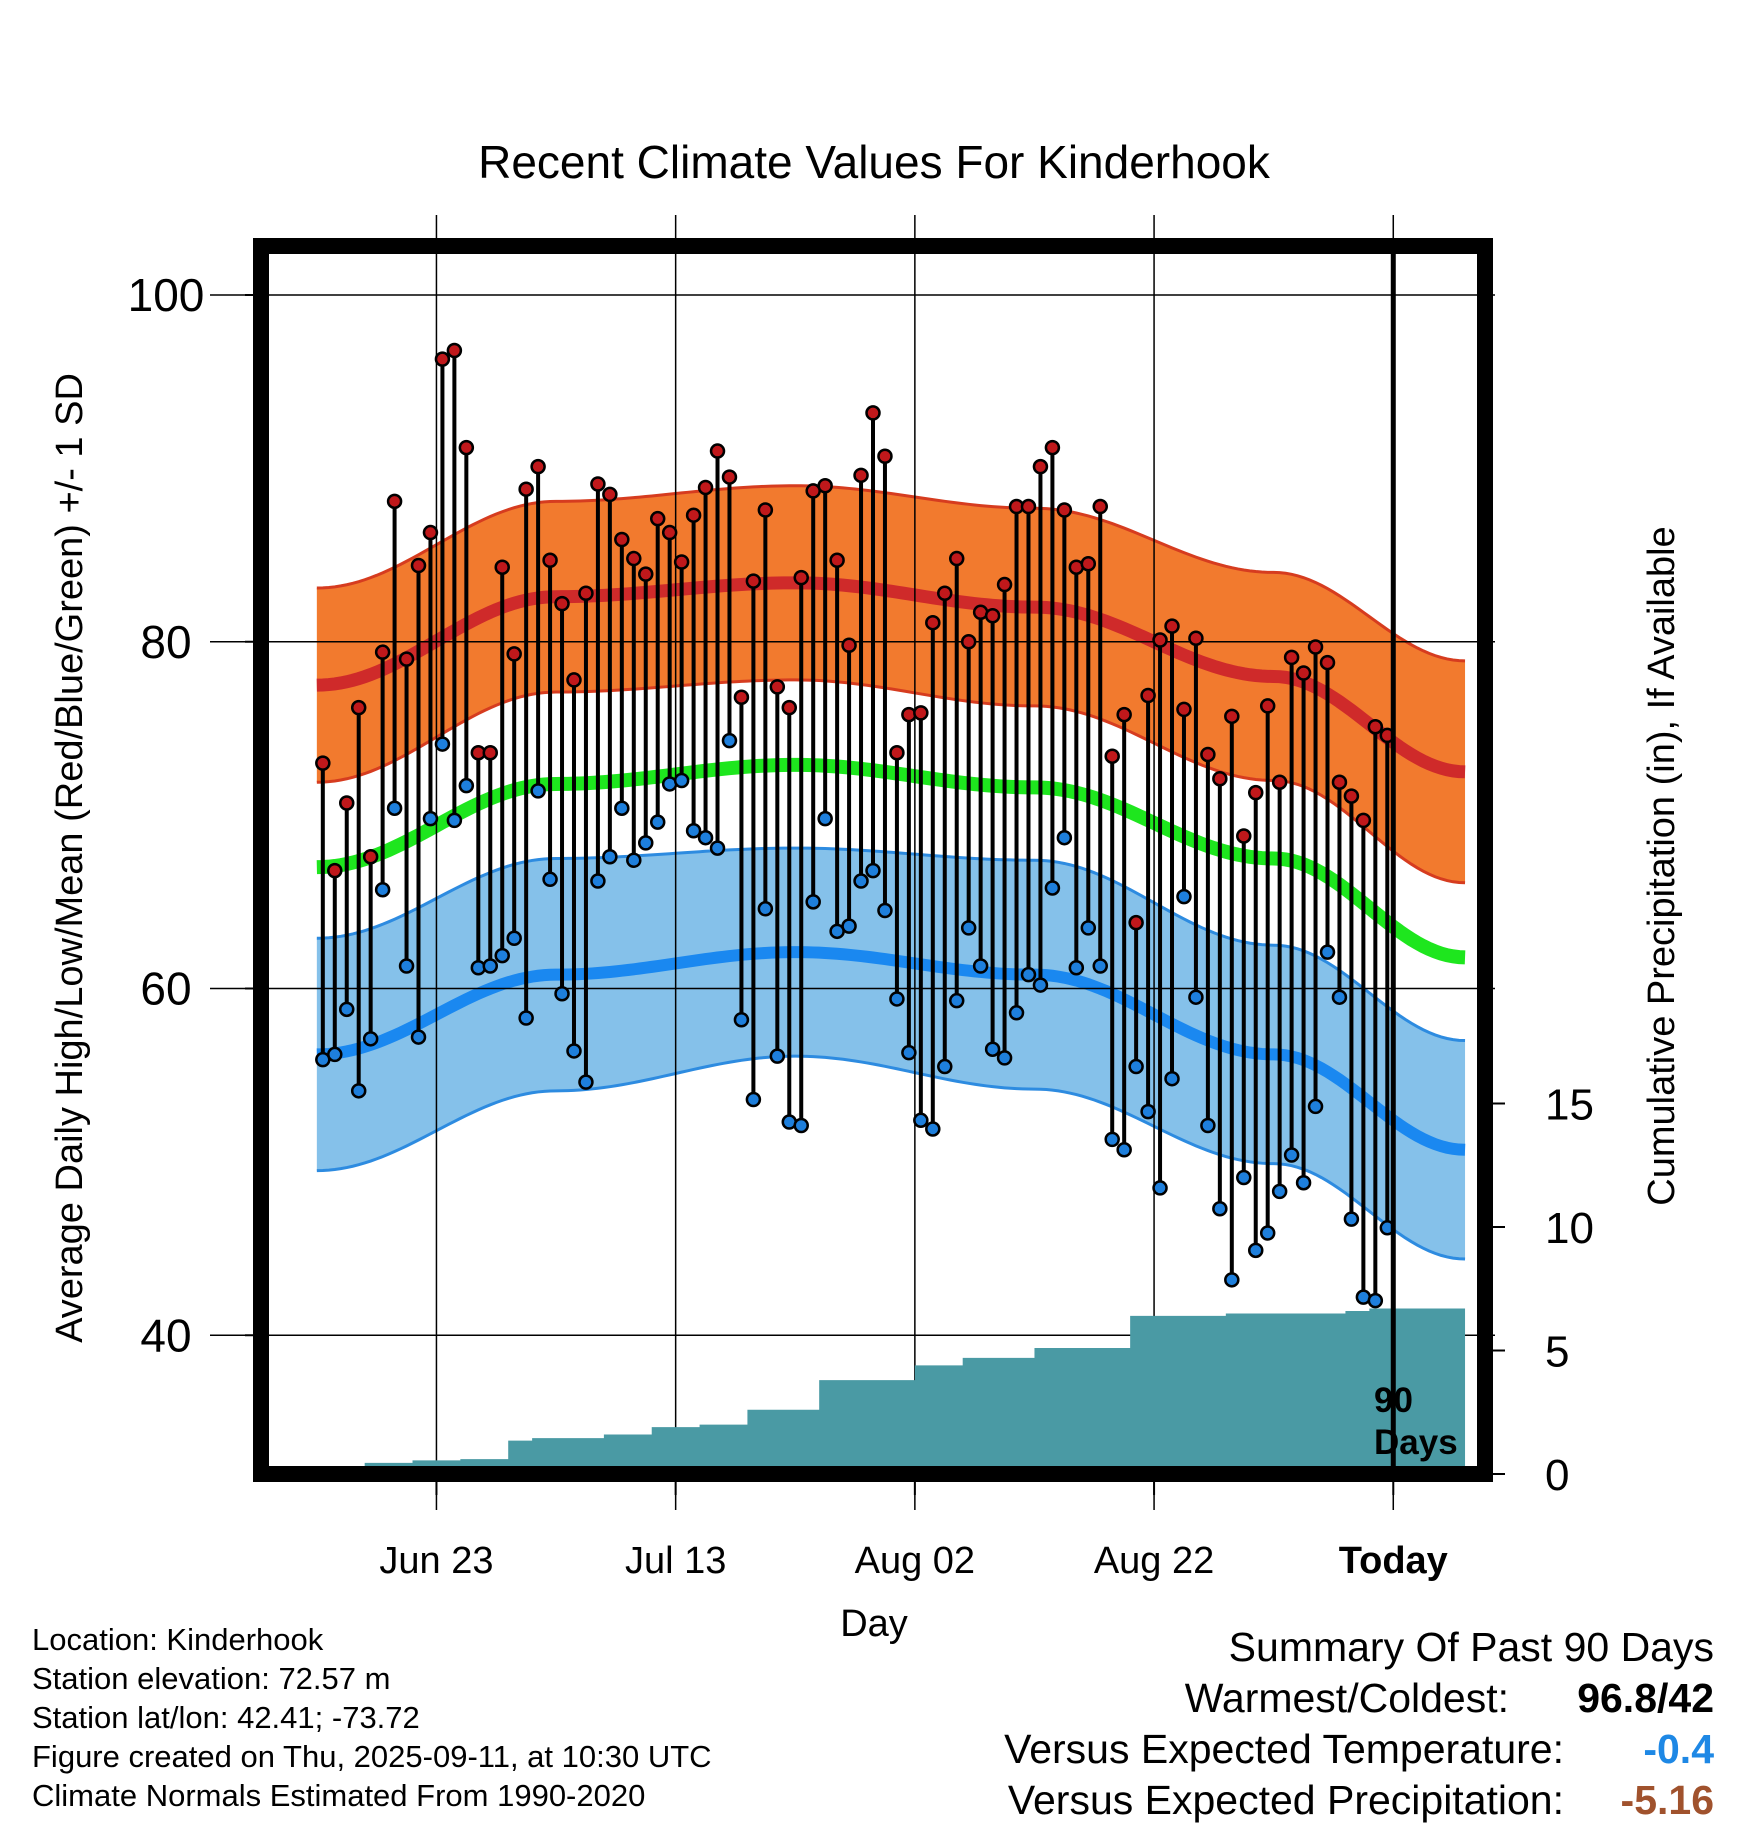  I want to click on temp-row: Versus Expected Temperature: -0.4, so click(1359, 1749).